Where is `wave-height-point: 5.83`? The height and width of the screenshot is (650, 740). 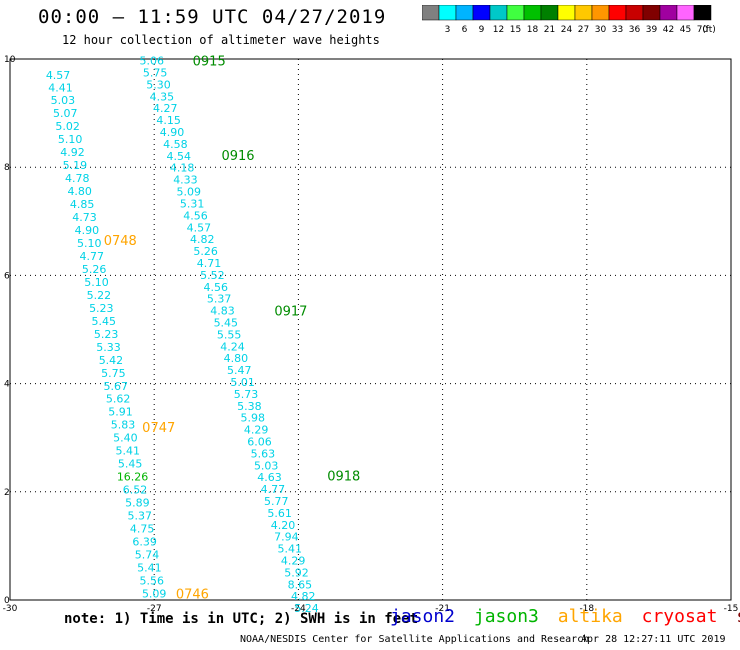 wave-height-point: 5.83 is located at coordinates (123, 425).